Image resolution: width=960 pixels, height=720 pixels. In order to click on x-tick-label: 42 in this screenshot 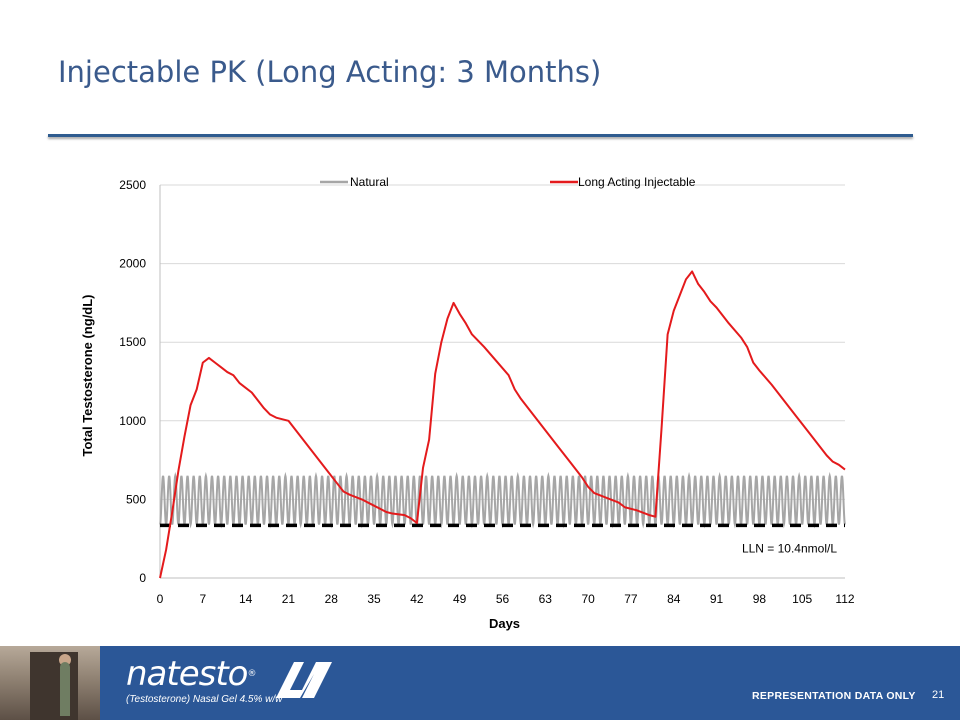, I will do `click(417, 599)`.